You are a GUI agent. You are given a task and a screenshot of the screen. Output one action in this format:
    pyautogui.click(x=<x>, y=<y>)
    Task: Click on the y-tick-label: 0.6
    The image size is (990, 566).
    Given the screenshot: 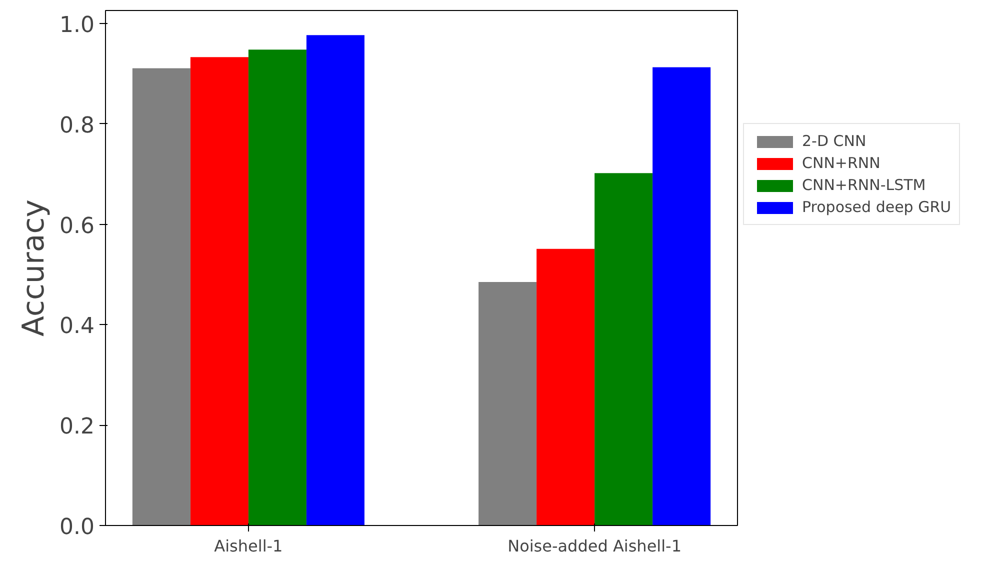 What is the action you would take?
    pyautogui.click(x=77, y=226)
    